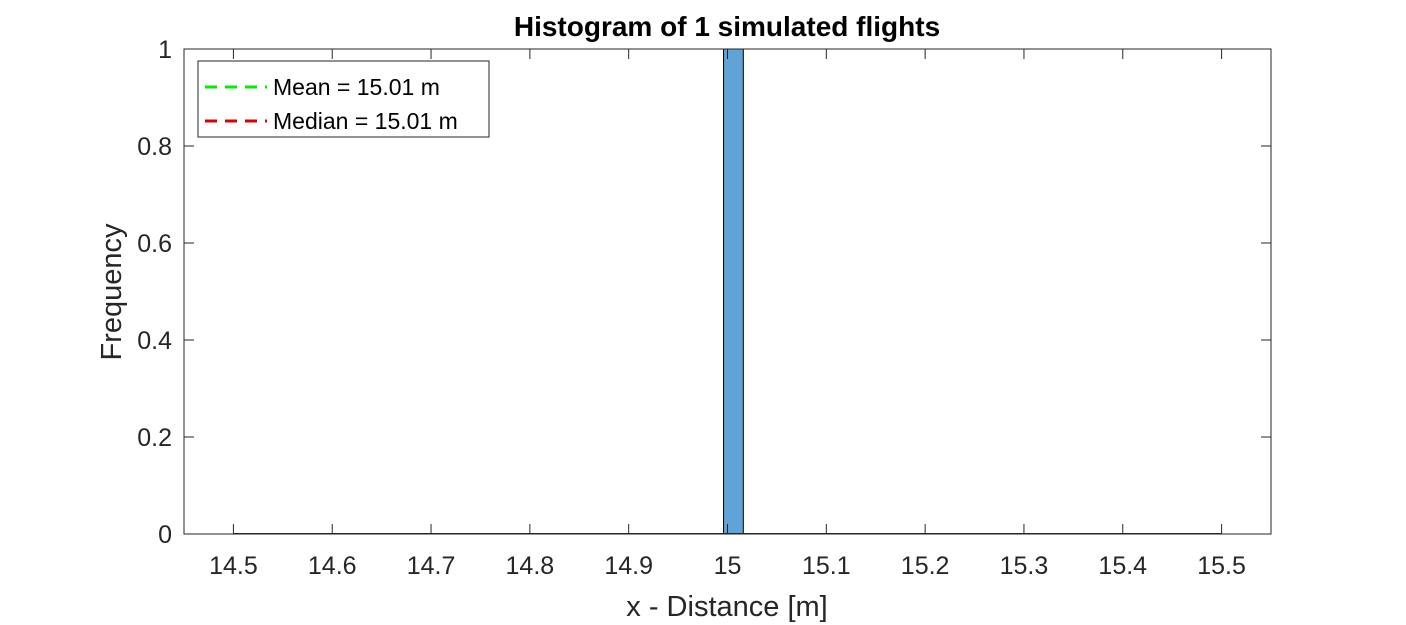 Image resolution: width=1406 pixels, height=625 pixels. Describe the element at coordinates (1221, 566) in the screenshot. I see `x-tick-label: 15.5` at that location.